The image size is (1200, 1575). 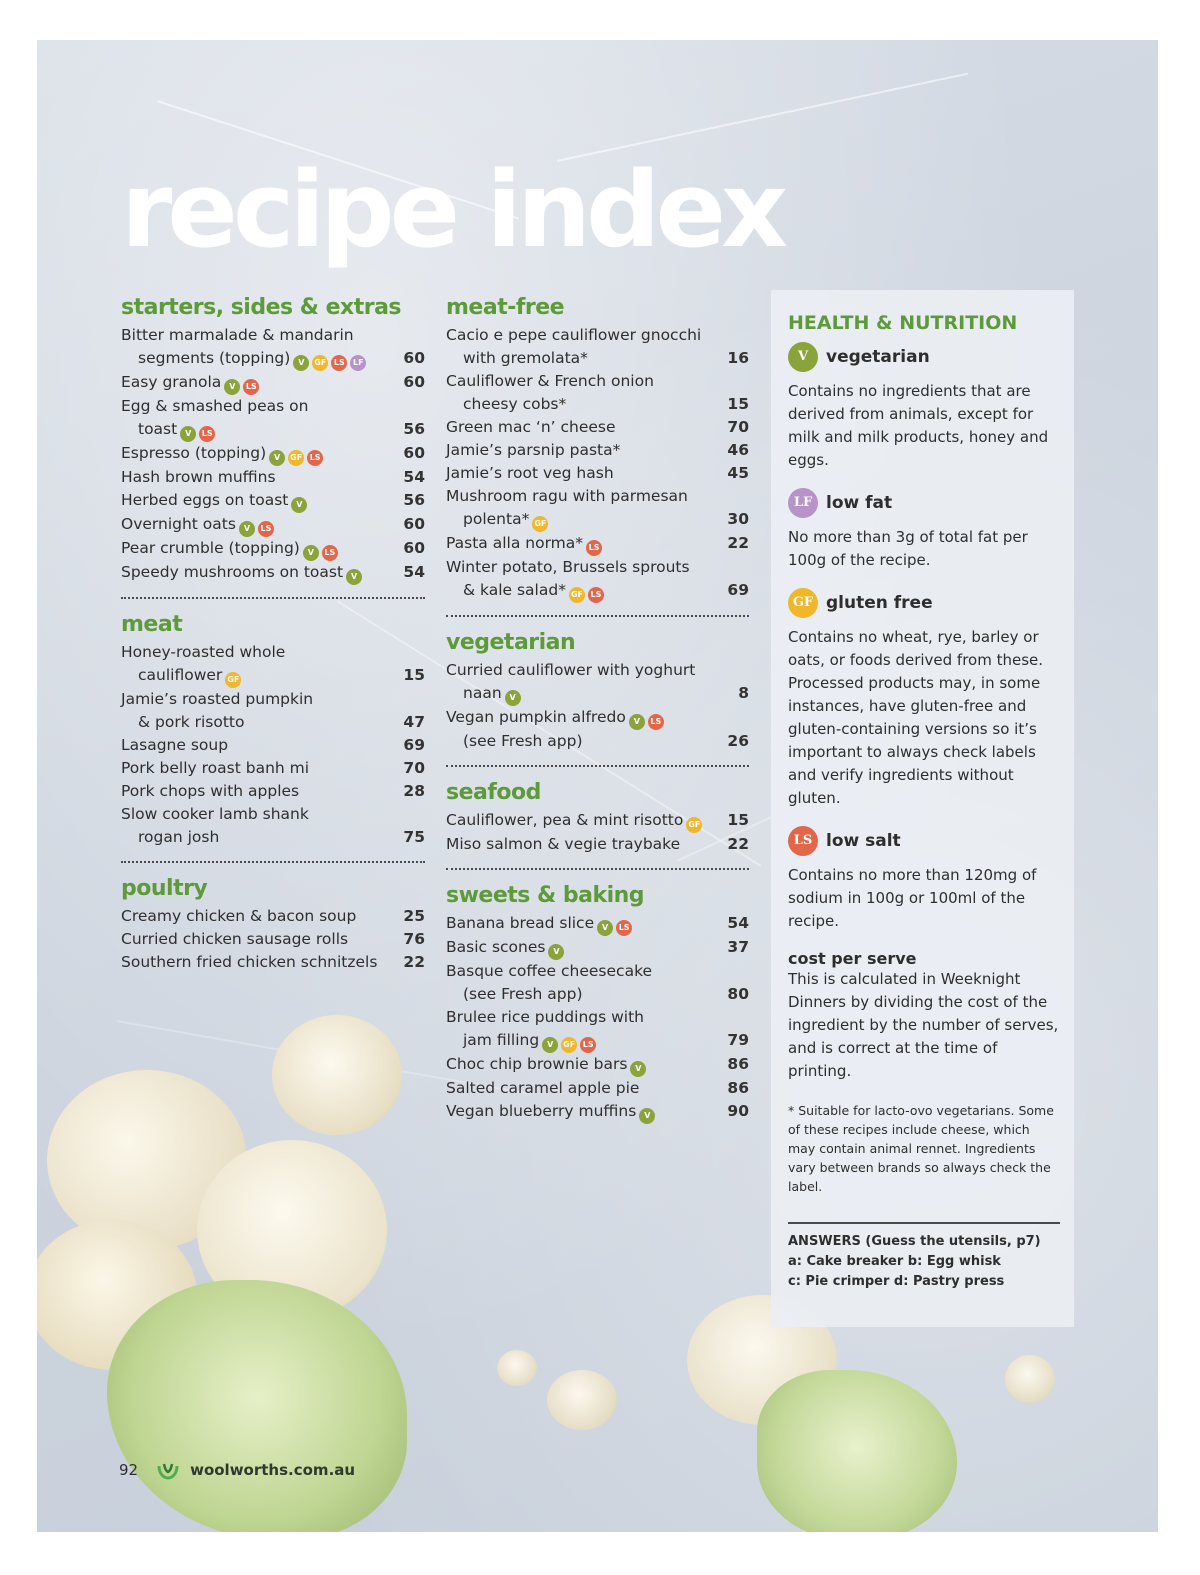 I want to click on recipe-entry: Pork belly roast banh mi 70, so click(x=273, y=768).